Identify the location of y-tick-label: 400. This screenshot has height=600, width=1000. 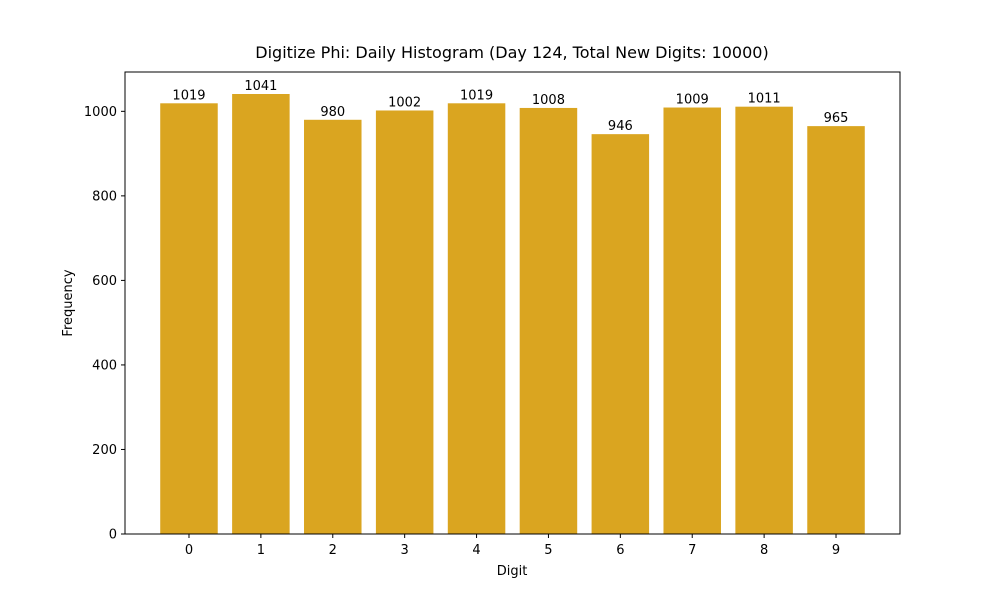
(104, 365).